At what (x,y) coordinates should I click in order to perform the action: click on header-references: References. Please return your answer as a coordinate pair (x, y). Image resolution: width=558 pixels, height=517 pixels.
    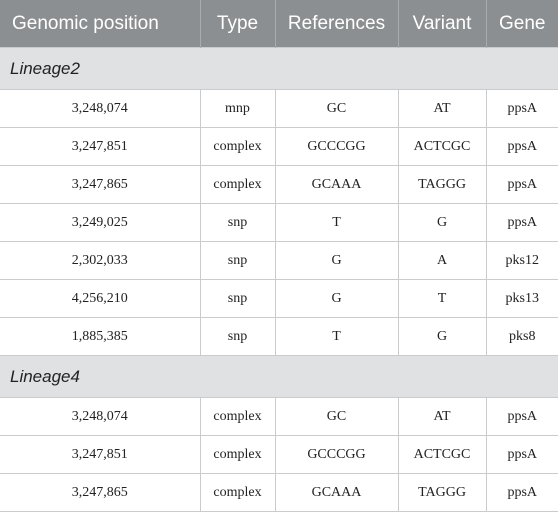
    Looking at the image, I should click on (337, 24).